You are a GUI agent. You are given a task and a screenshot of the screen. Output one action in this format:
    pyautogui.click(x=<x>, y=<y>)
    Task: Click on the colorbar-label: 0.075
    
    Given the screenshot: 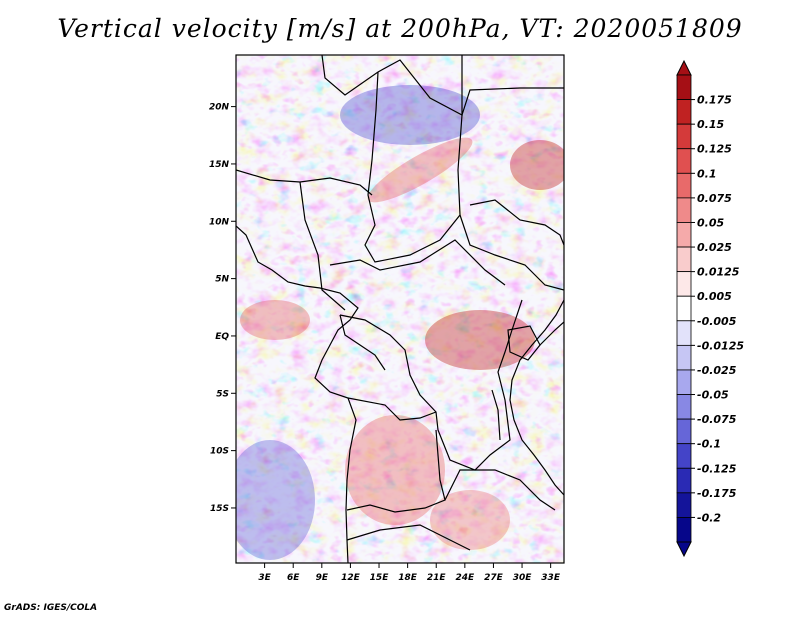 What is the action you would take?
    pyautogui.click(x=714, y=198)
    